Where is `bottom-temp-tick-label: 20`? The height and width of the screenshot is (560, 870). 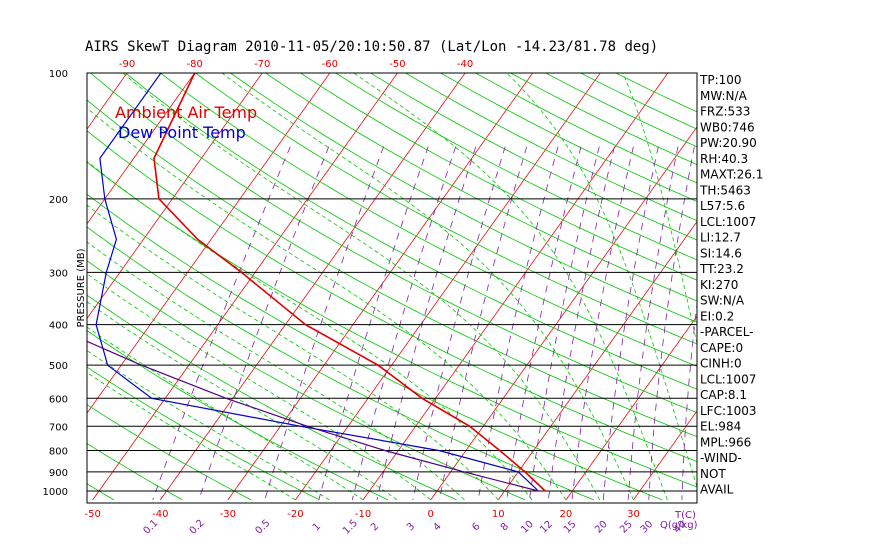
bottom-temp-tick-label: 20 is located at coordinates (566, 514).